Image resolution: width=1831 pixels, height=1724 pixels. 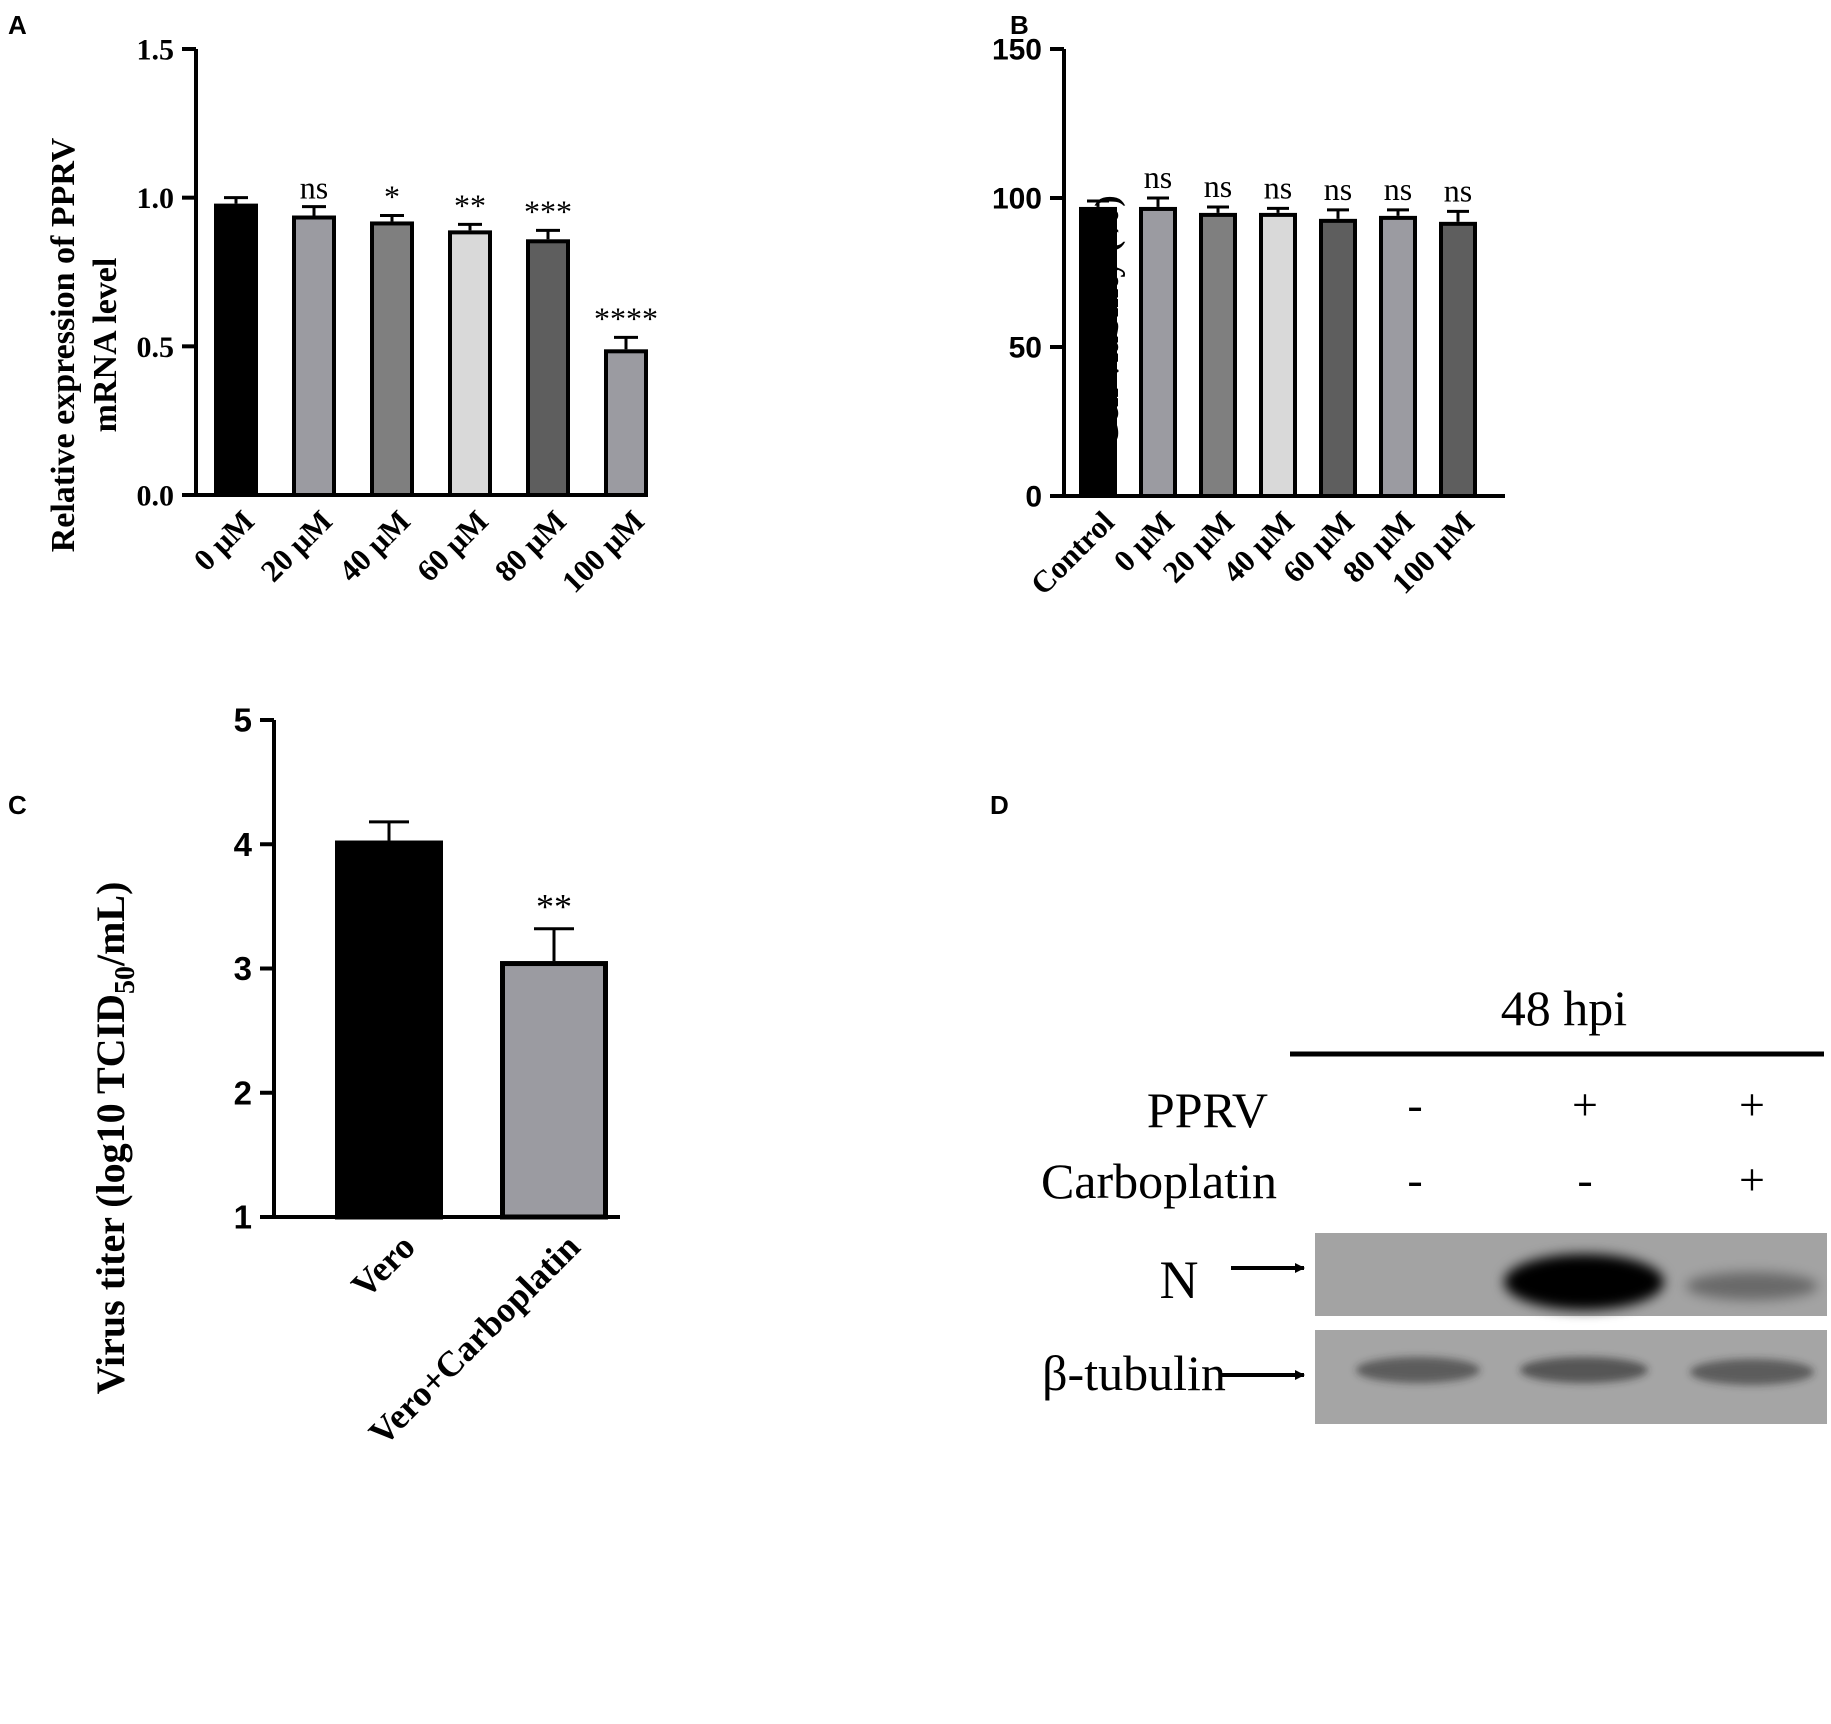 I want to click on x-tick-label: 60 μM, so click(x=452, y=545).